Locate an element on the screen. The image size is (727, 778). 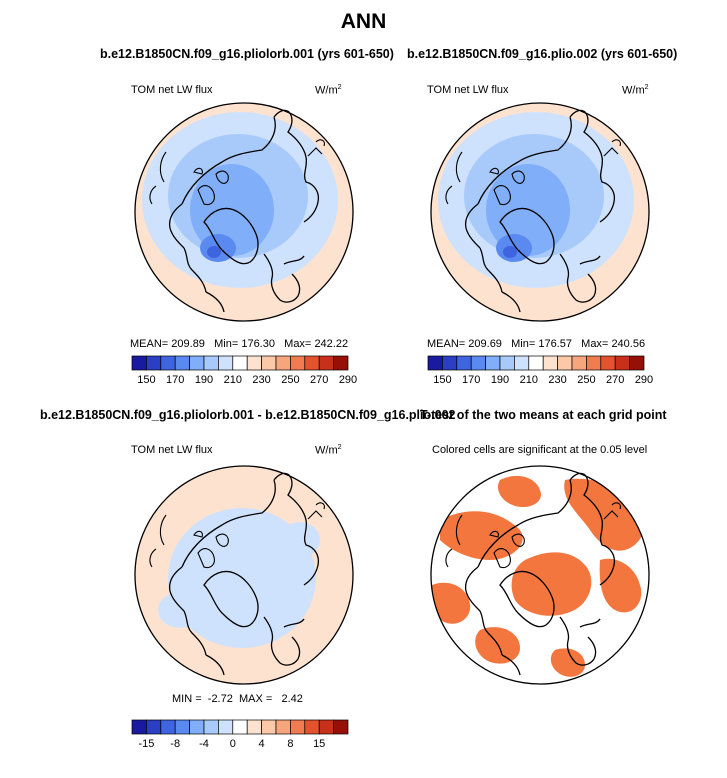
panel3-colorbar: -15 -8 -4 0 4 8 15 is located at coordinates (240, 734).